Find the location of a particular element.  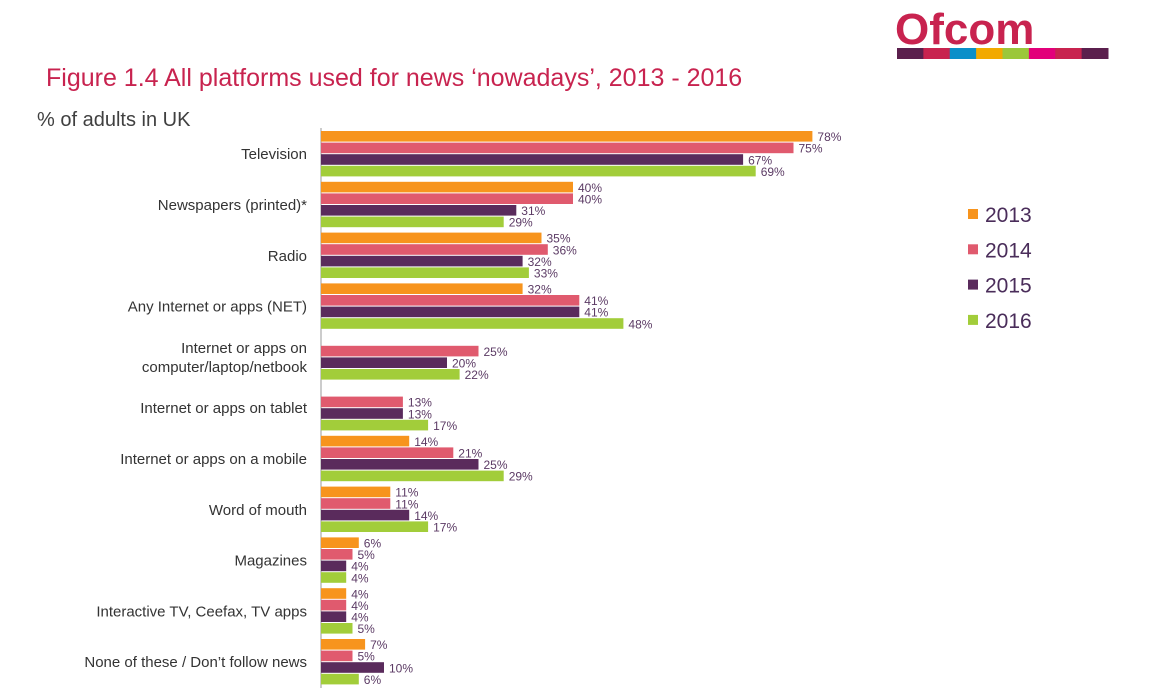

category-label-line: Radio is located at coordinates (287, 256).